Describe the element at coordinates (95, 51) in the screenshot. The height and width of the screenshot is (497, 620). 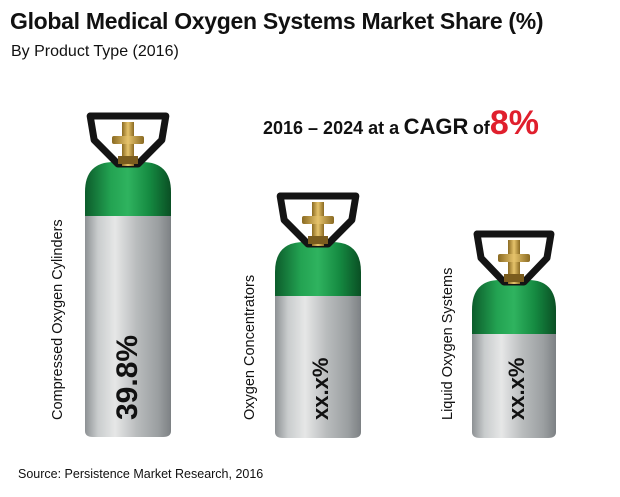
I see `chart-subtitle: By Product Type (2016)` at that location.